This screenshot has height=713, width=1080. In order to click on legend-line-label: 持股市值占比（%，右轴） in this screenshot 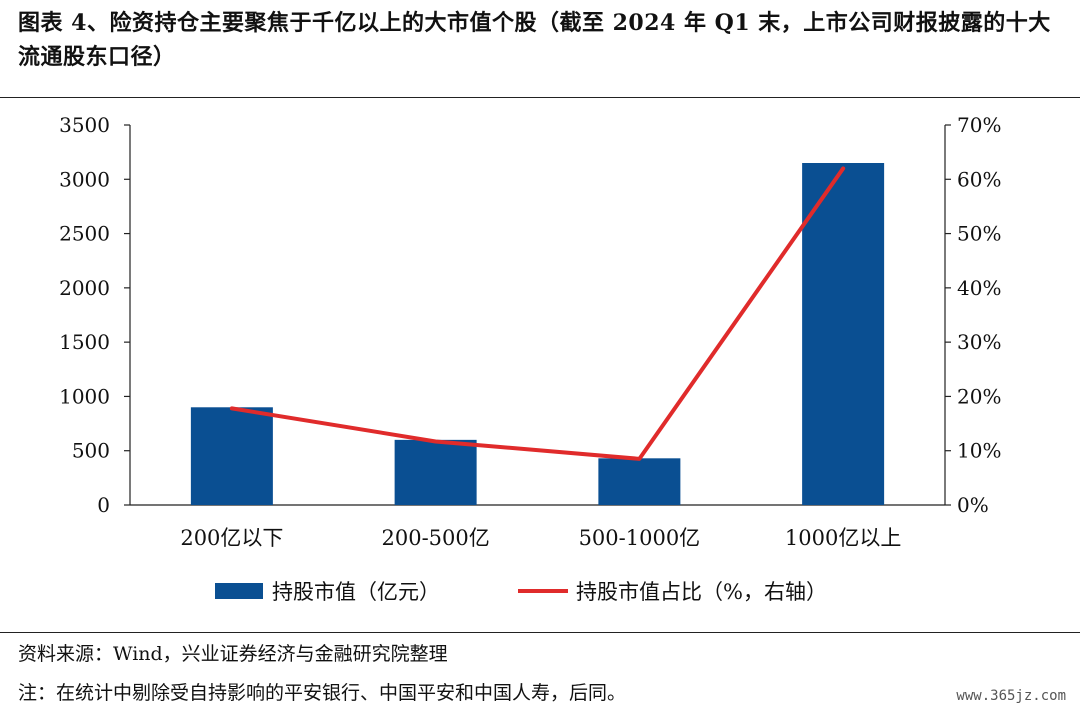, I will do `click(701, 592)`.